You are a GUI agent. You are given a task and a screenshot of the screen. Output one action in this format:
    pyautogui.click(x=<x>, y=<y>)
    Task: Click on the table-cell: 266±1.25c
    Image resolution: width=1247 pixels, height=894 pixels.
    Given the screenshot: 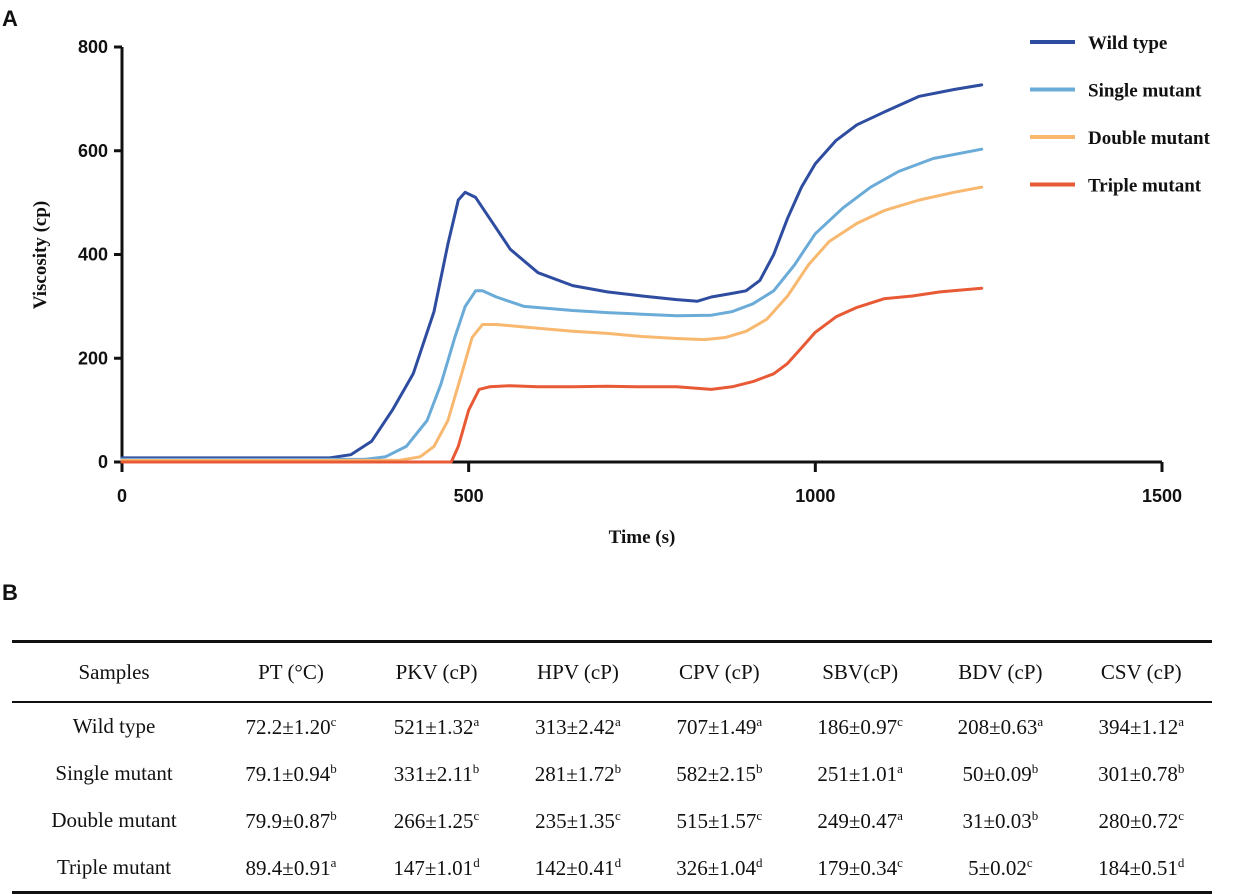 What is the action you would take?
    pyautogui.click(x=436, y=820)
    